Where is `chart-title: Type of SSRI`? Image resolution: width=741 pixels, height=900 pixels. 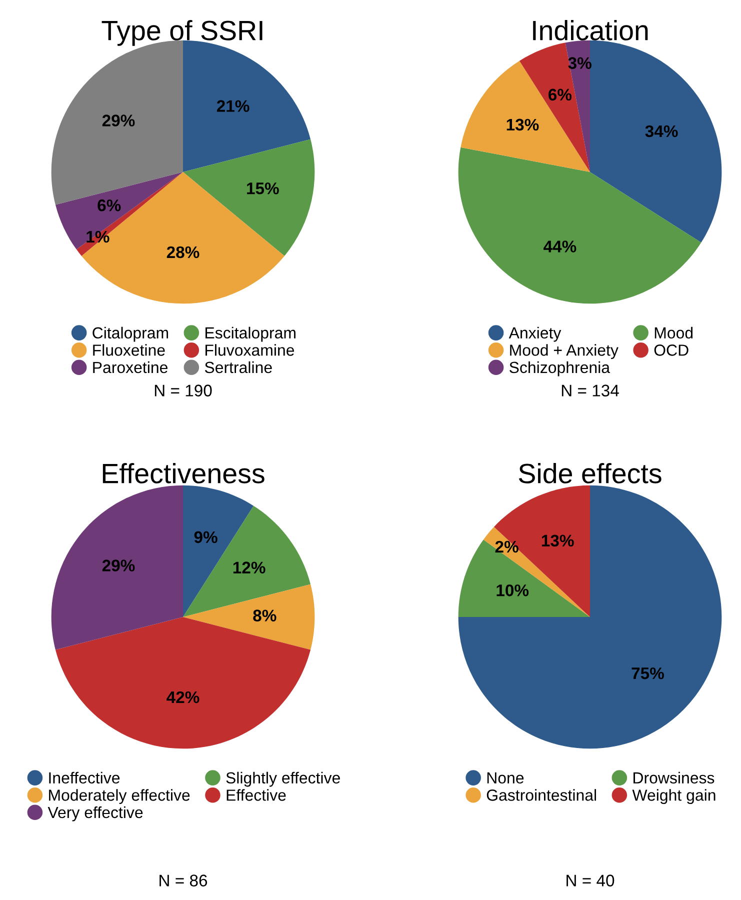
chart-title: Type of SSRI is located at coordinates (182, 33).